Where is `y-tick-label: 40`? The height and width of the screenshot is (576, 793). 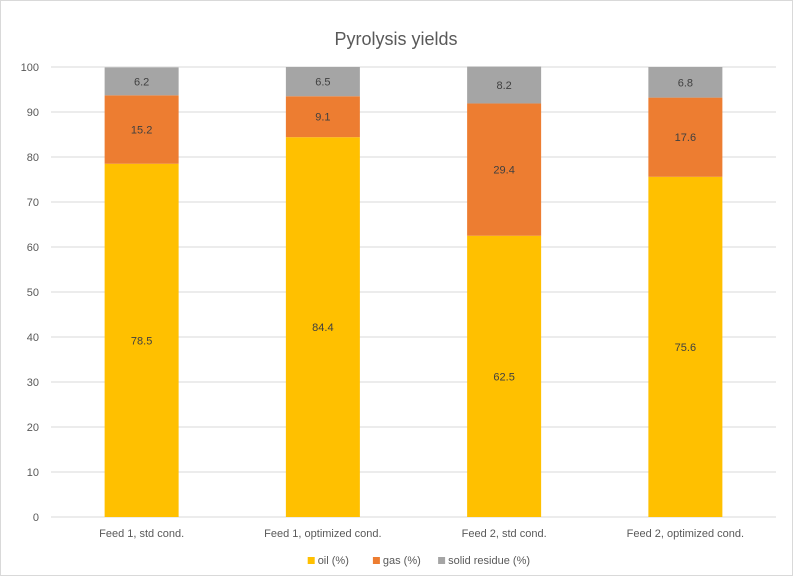 y-tick-label: 40 is located at coordinates (33, 338).